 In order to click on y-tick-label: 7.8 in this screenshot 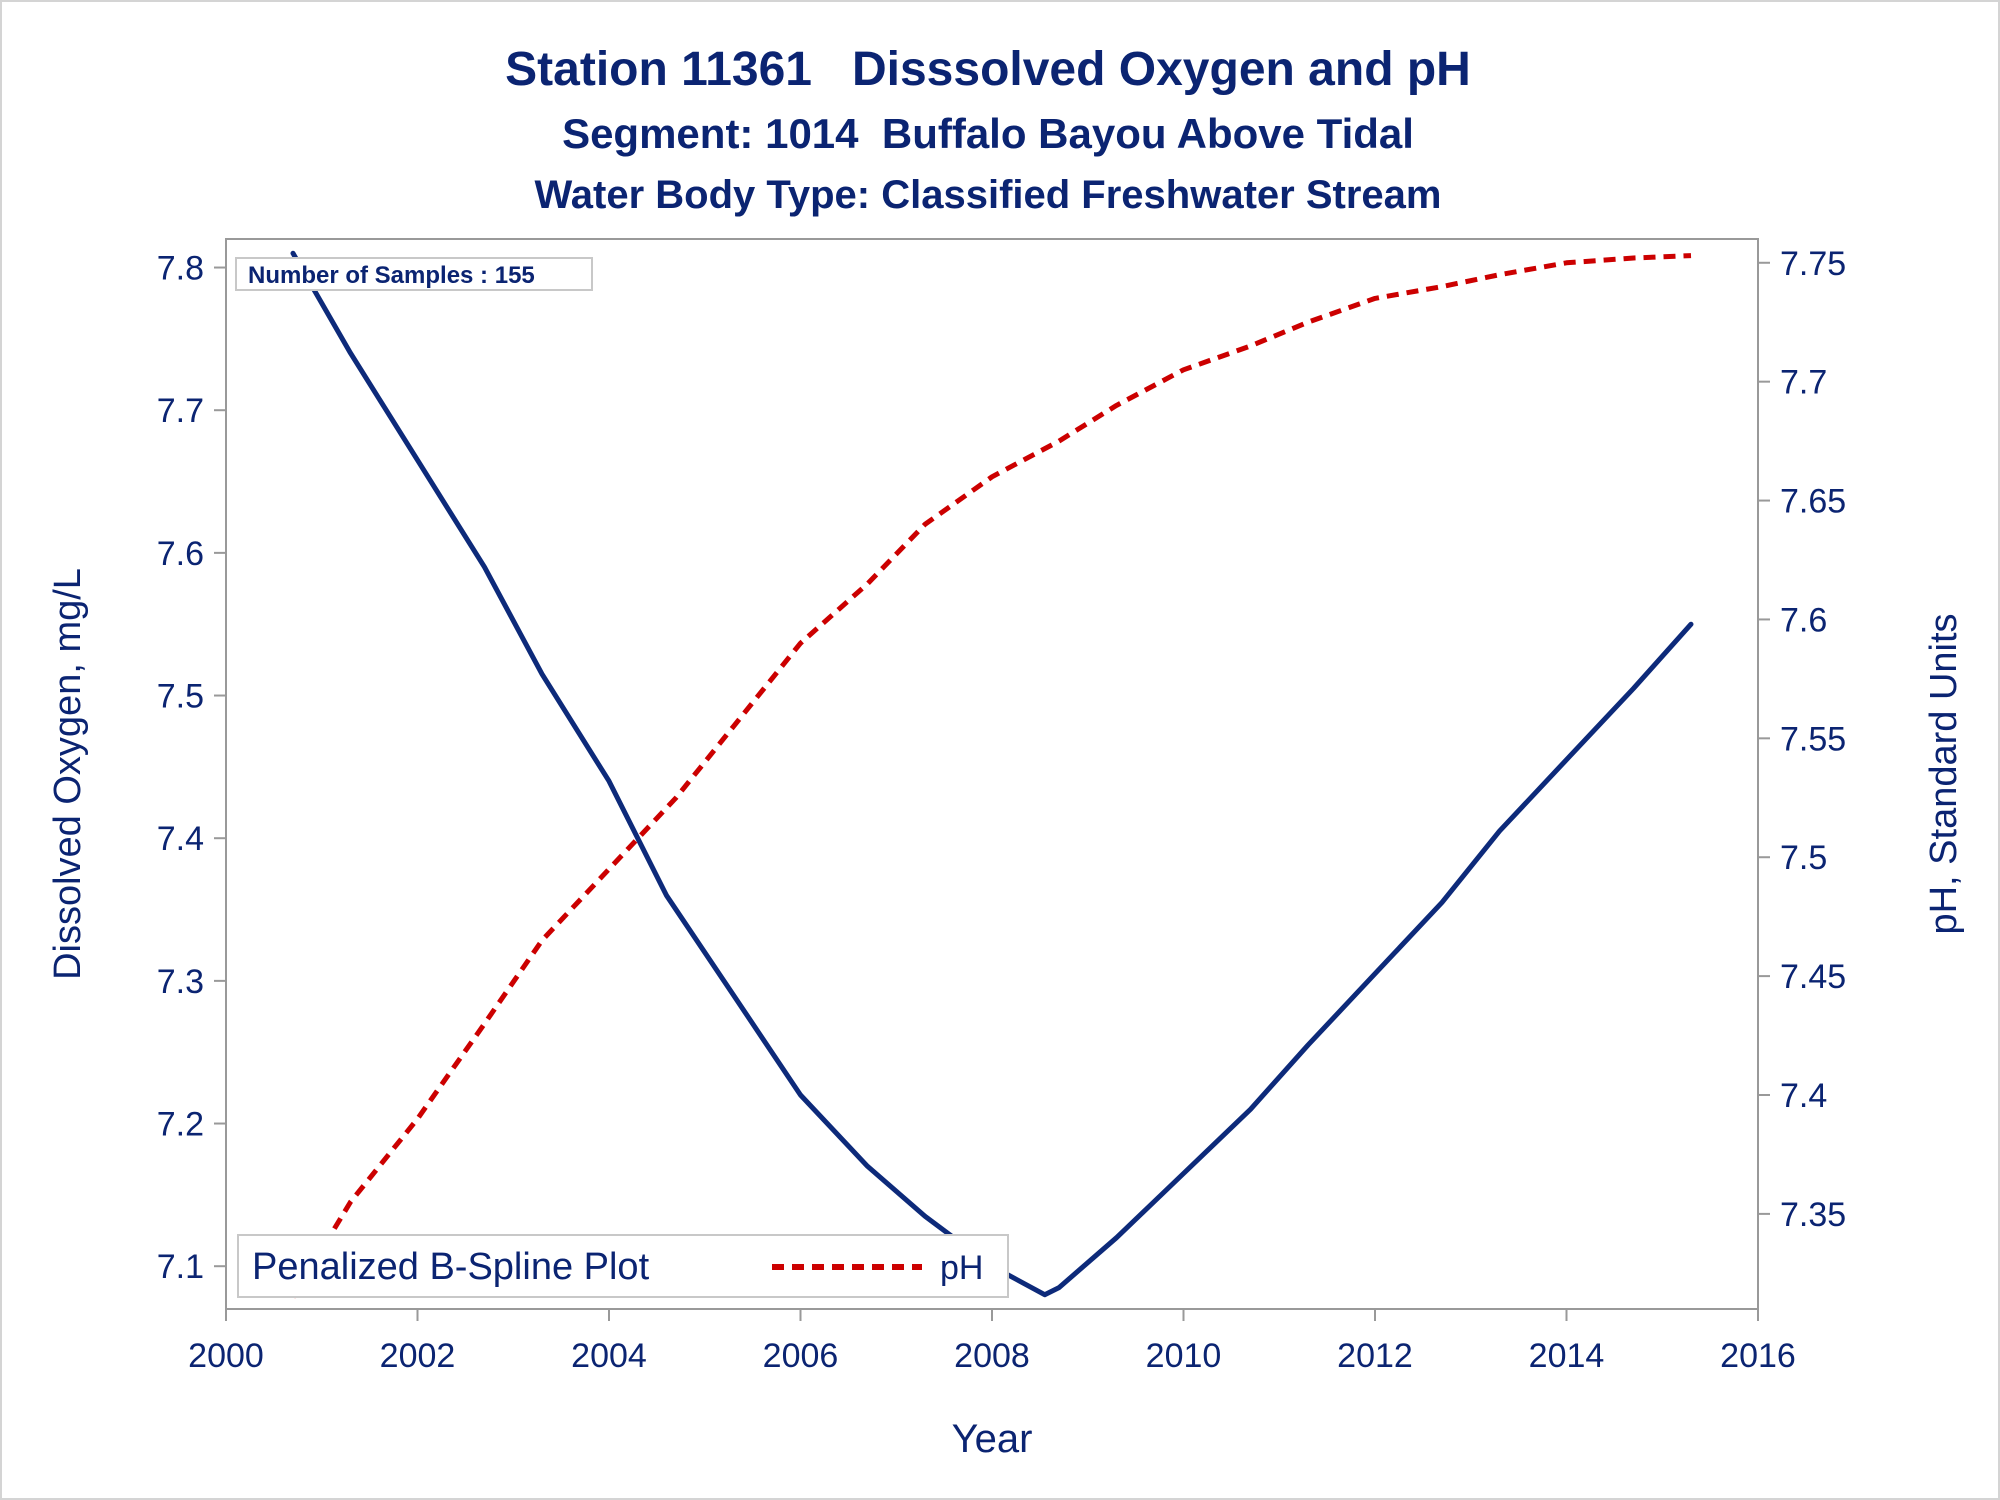, I will do `click(180, 269)`.